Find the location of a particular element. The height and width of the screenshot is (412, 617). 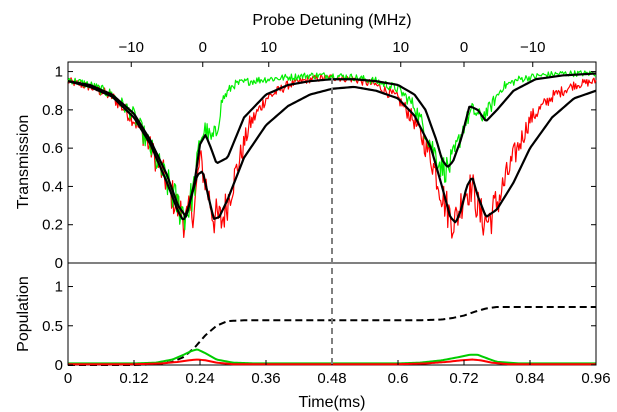

transmission-y-tick-label: 0 is located at coordinates (59, 263).